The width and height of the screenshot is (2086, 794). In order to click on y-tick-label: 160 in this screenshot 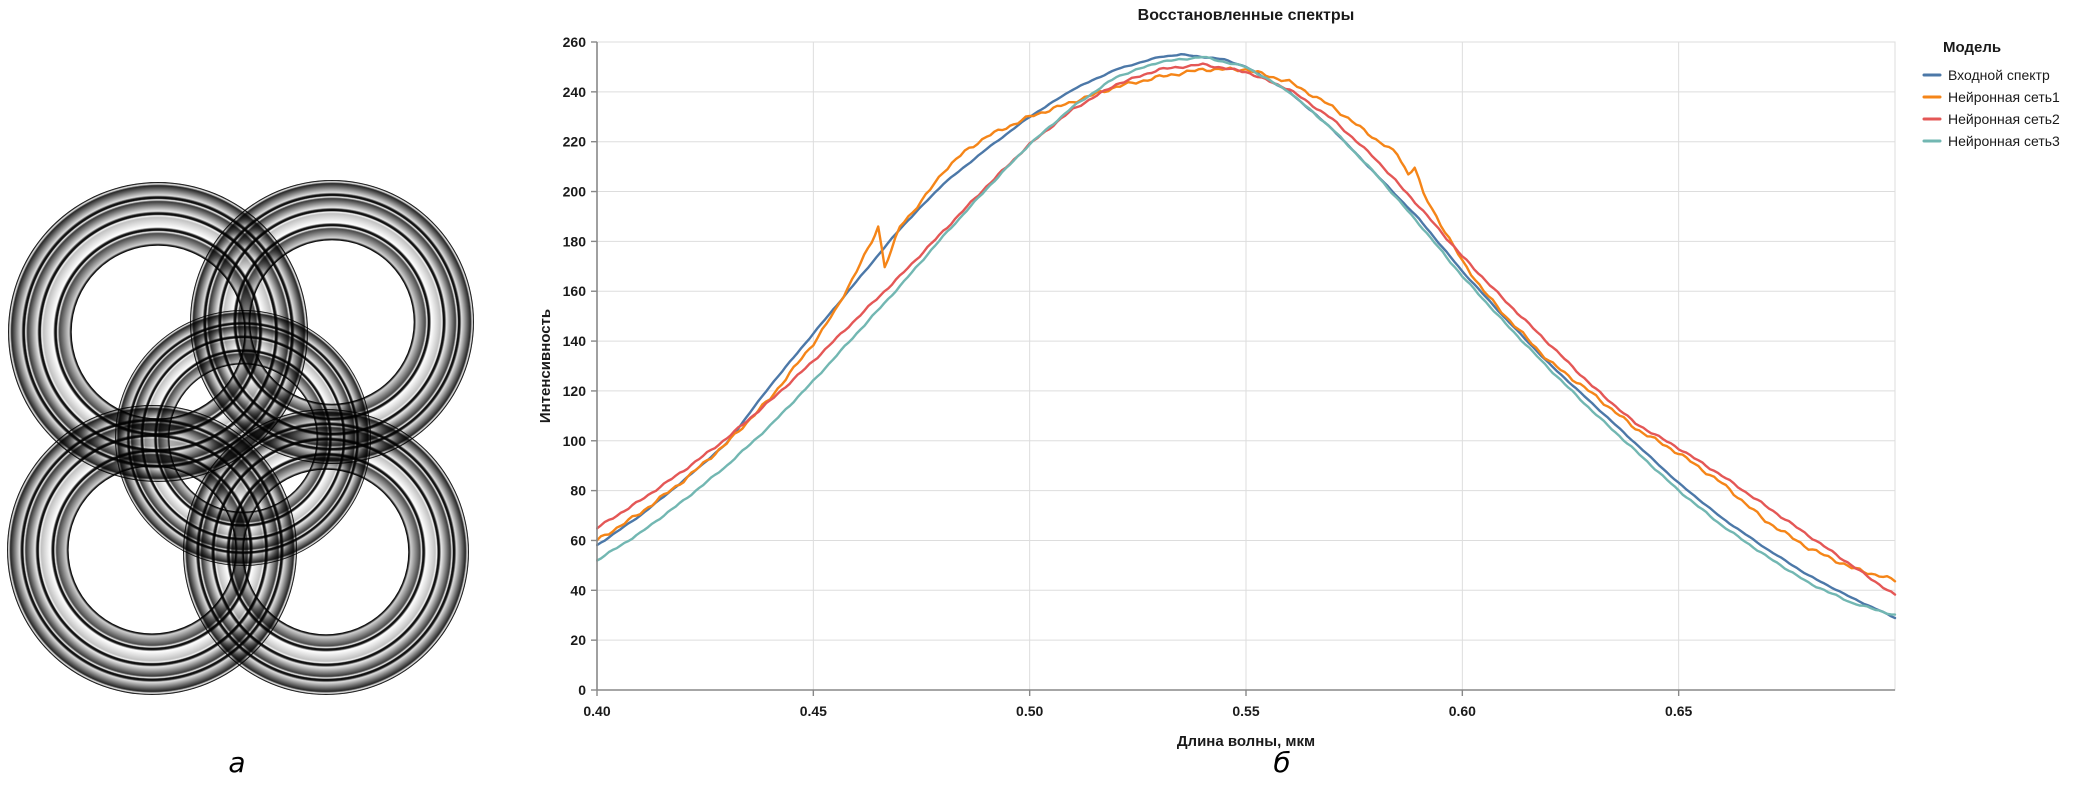, I will do `click(575, 291)`.